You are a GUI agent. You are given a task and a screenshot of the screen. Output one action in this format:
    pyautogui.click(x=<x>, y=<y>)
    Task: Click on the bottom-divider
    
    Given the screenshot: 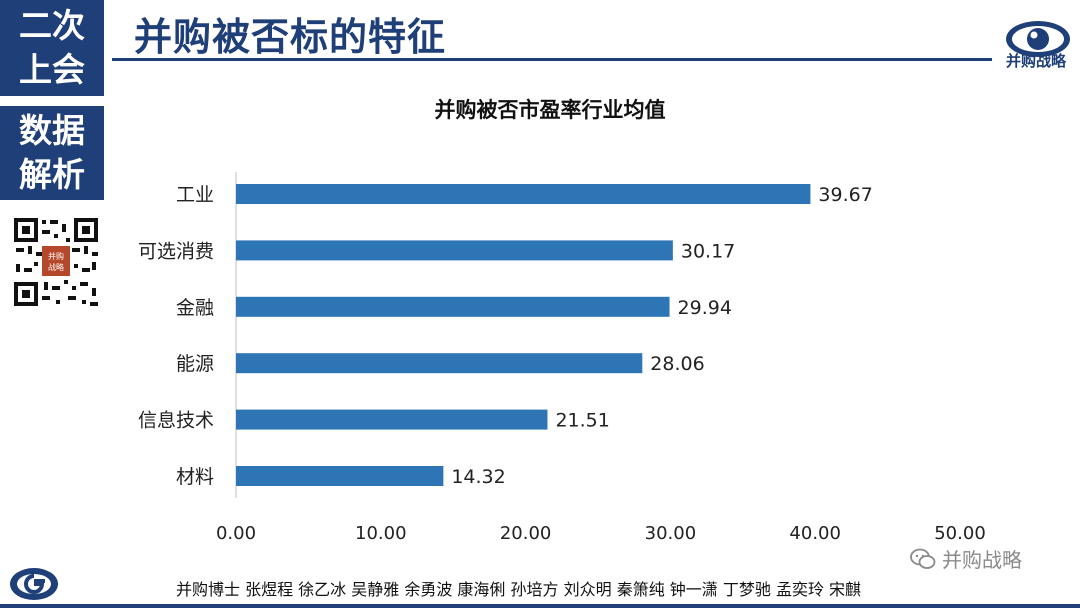 What is the action you would take?
    pyautogui.click(x=540, y=606)
    